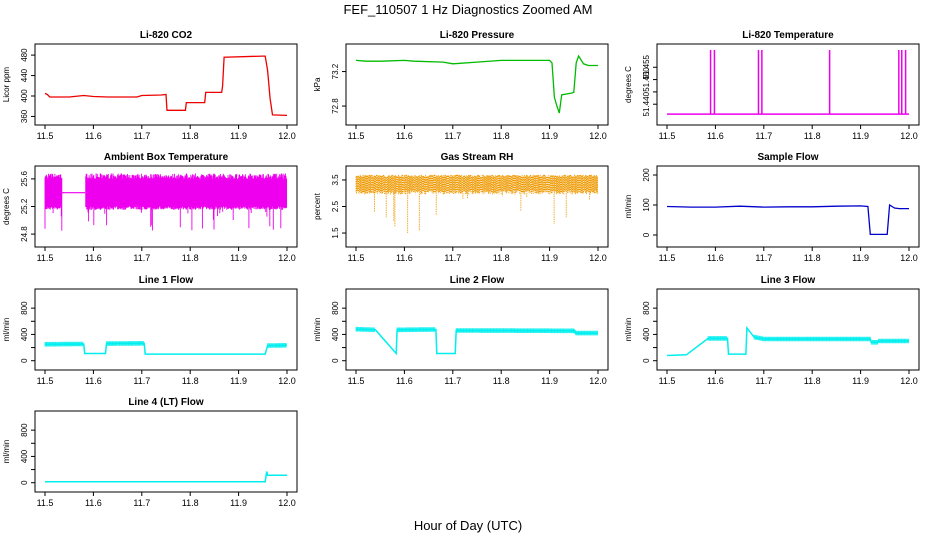 The image size is (936, 540). I want to click on y-tick-label: 440, so click(24, 75).